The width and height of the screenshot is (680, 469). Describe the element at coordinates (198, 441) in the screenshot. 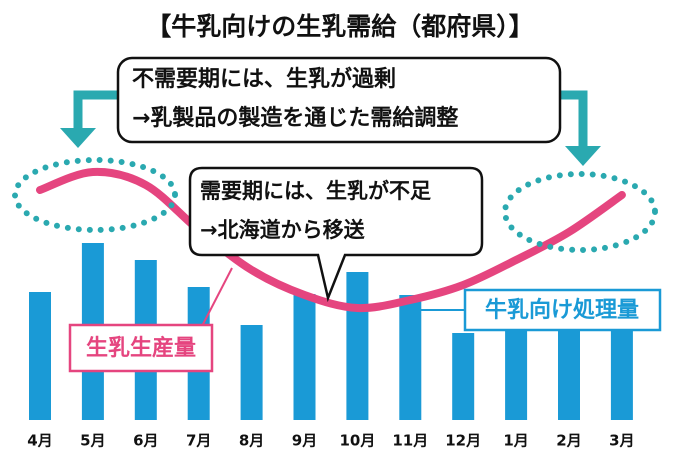

I see `x-tick-label: 7月` at that location.